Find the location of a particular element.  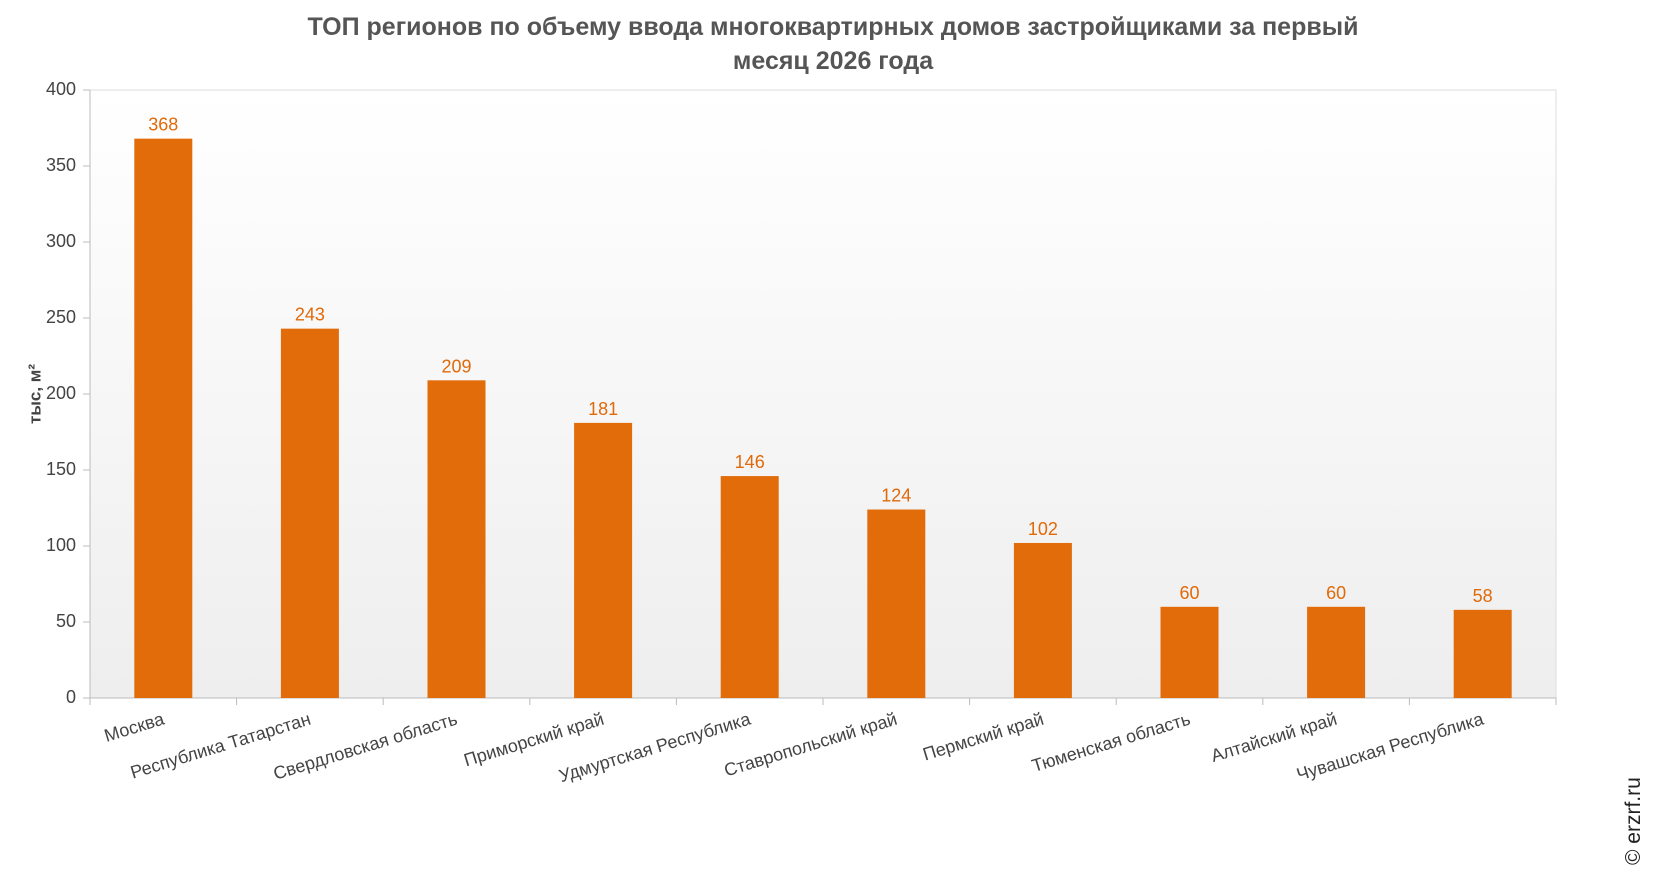

category-label: Тюменская область is located at coordinates (1110, 742).